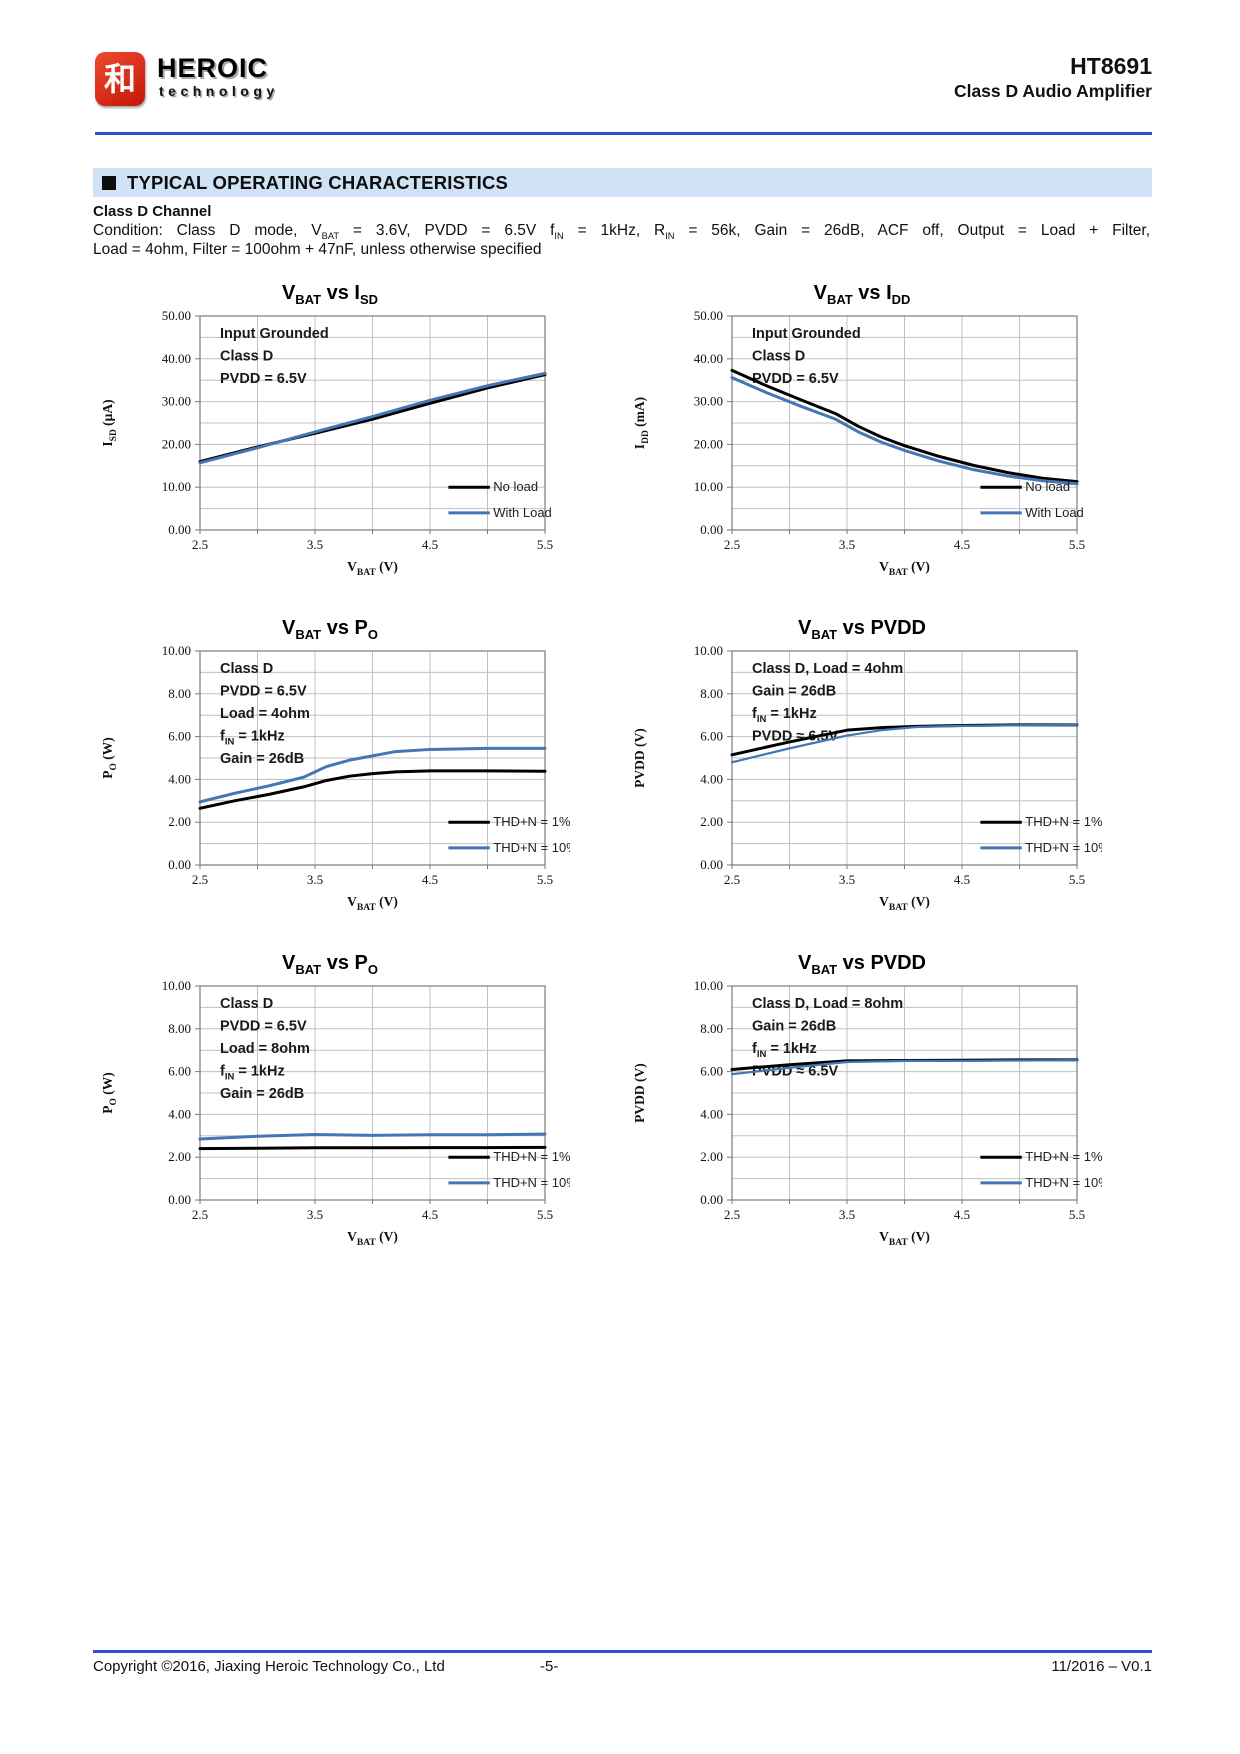 The image size is (1240, 1754). Describe the element at coordinates (219, 91) in the screenshot. I see `logo-sub-text: technology` at that location.